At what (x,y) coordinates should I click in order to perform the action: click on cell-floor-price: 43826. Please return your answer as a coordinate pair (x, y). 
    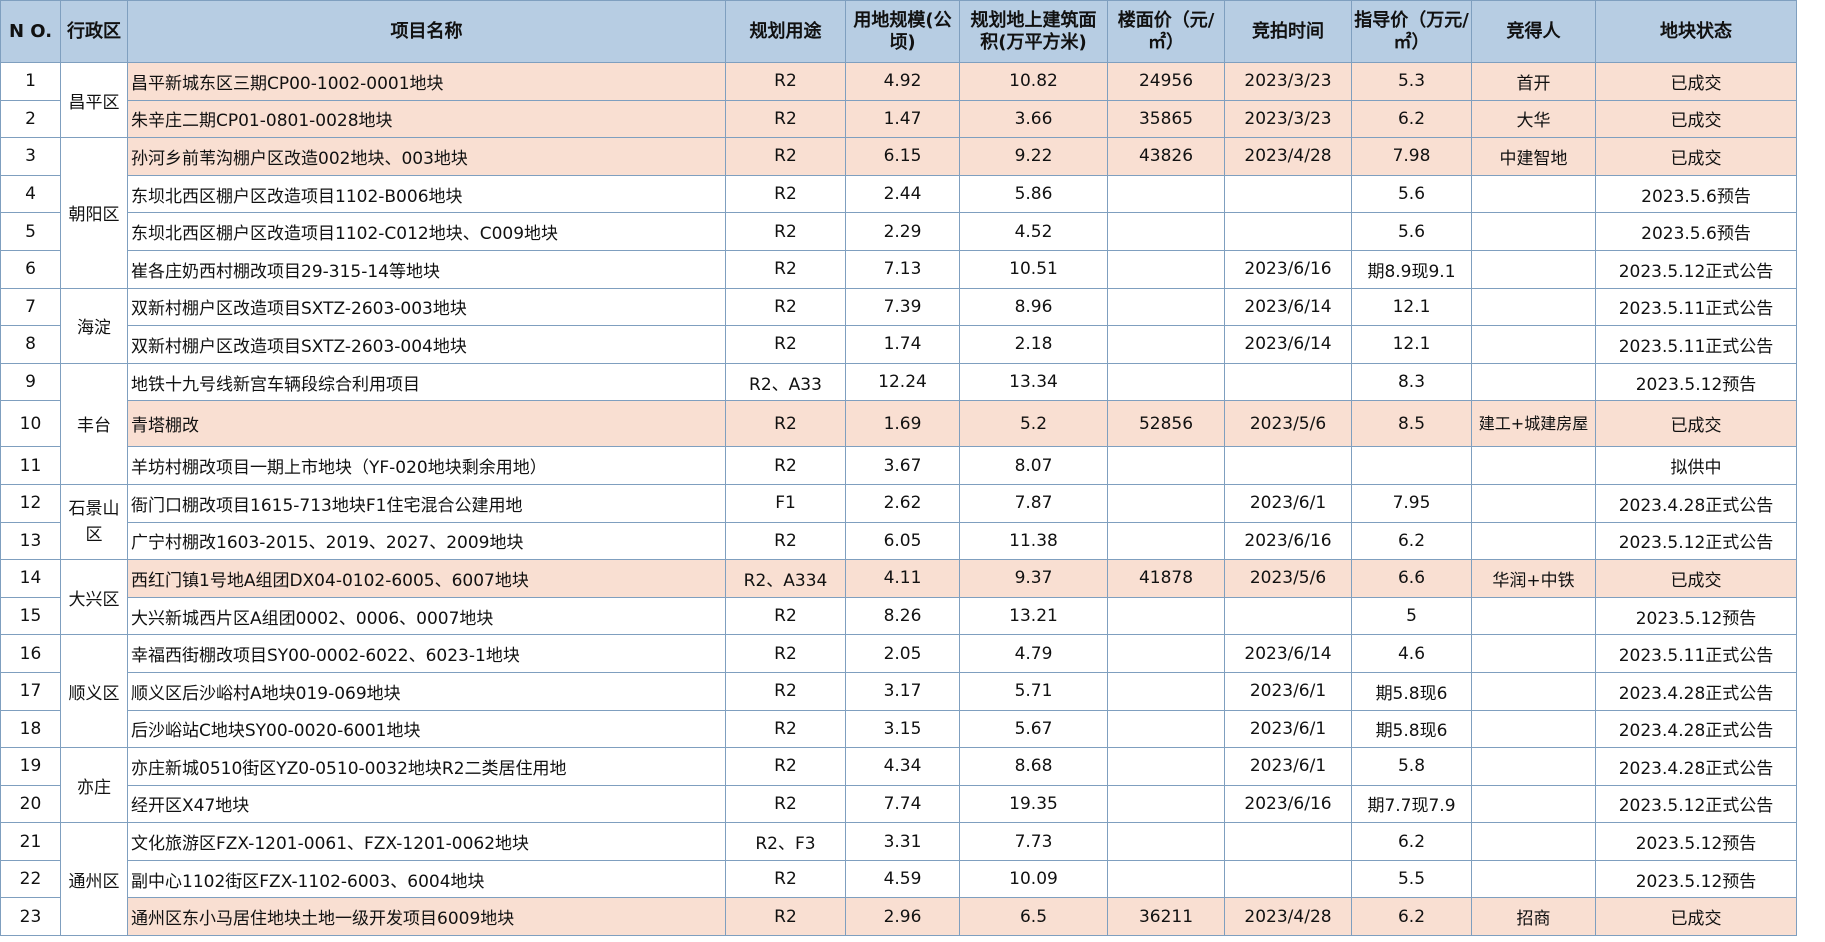
    Looking at the image, I should click on (1166, 156).